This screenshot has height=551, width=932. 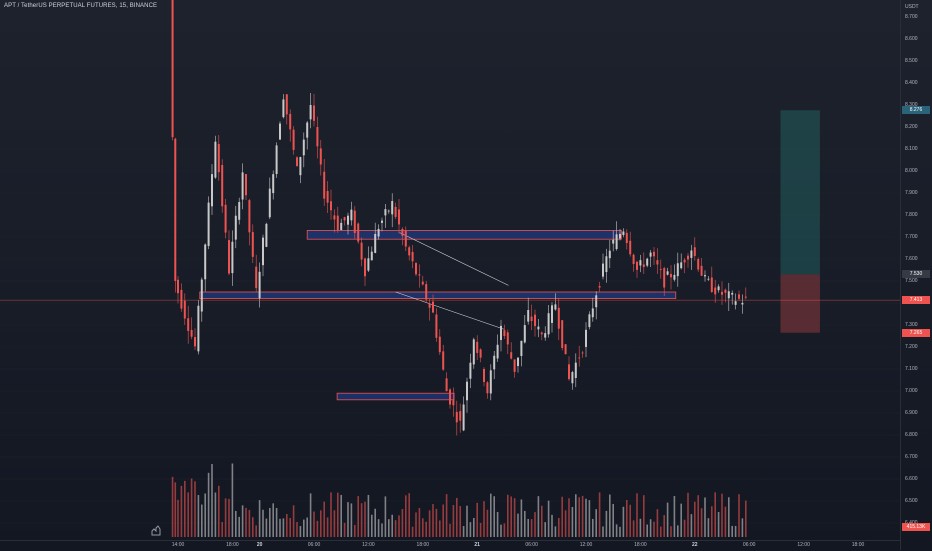 I want to click on price-axis-currency: USDT, so click(x=912, y=7).